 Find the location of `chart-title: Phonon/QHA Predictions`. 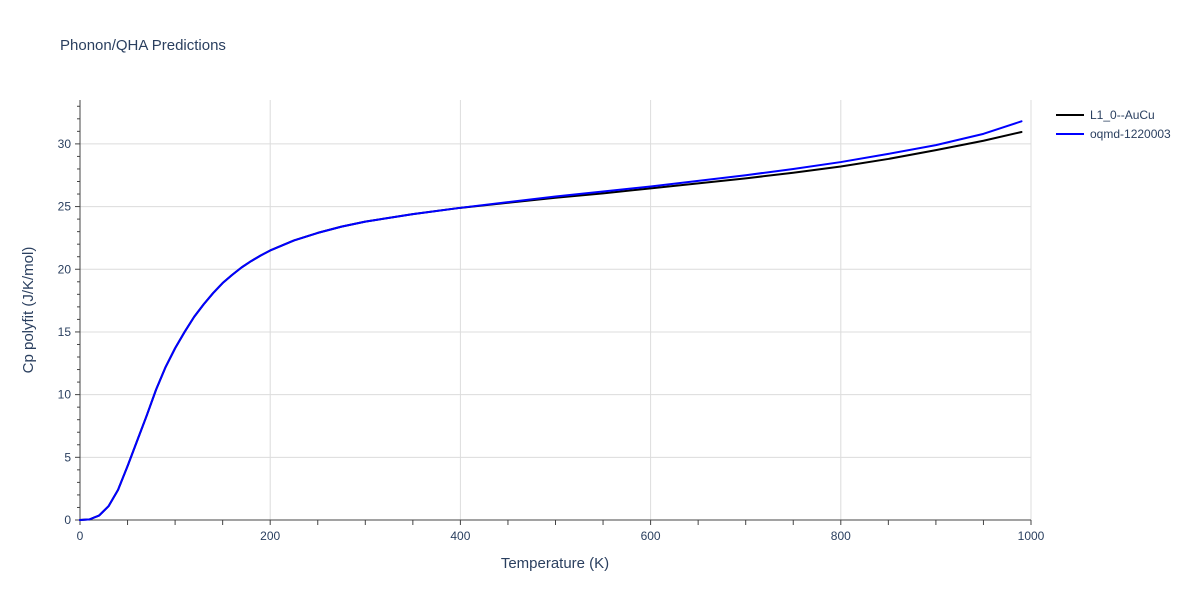

chart-title: Phonon/QHA Predictions is located at coordinates (143, 45).